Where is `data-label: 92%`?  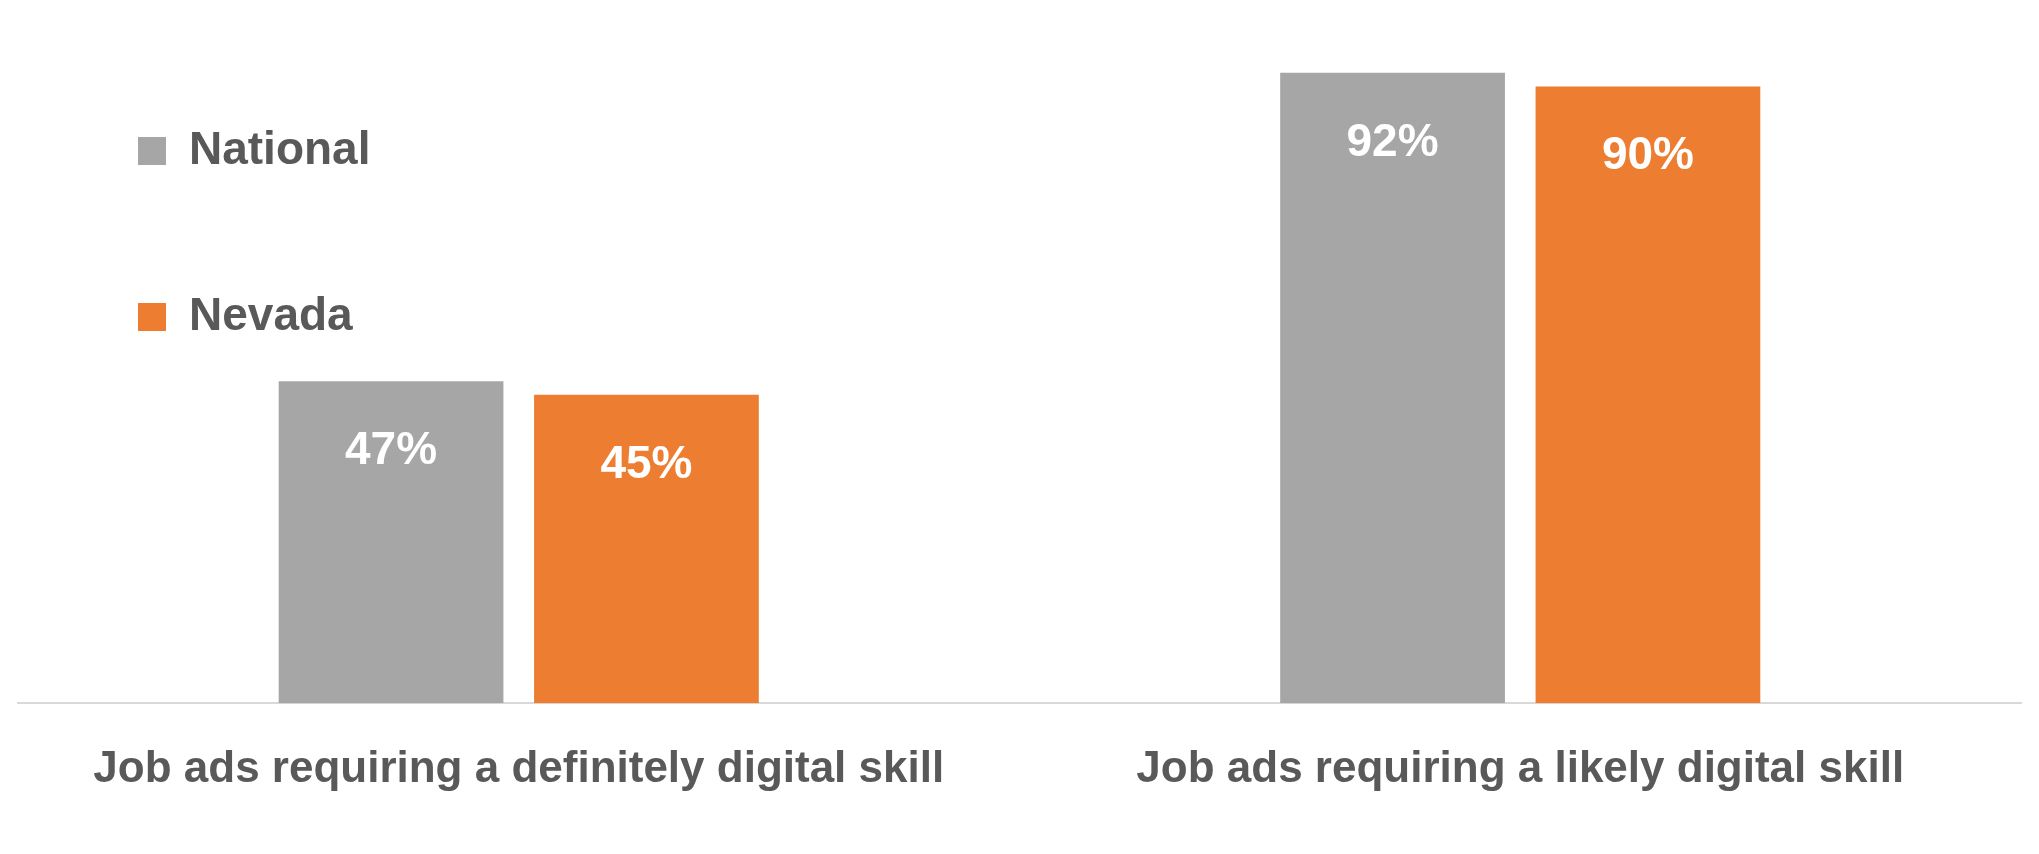 data-label: 92% is located at coordinates (1392, 139).